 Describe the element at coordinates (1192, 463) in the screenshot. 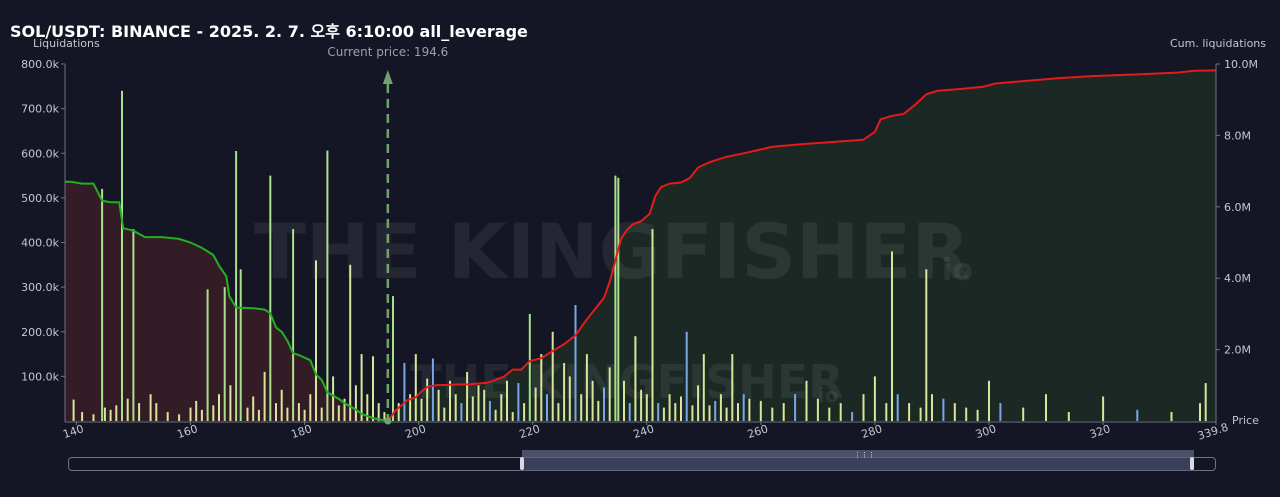

I see `range-right-handle` at that location.